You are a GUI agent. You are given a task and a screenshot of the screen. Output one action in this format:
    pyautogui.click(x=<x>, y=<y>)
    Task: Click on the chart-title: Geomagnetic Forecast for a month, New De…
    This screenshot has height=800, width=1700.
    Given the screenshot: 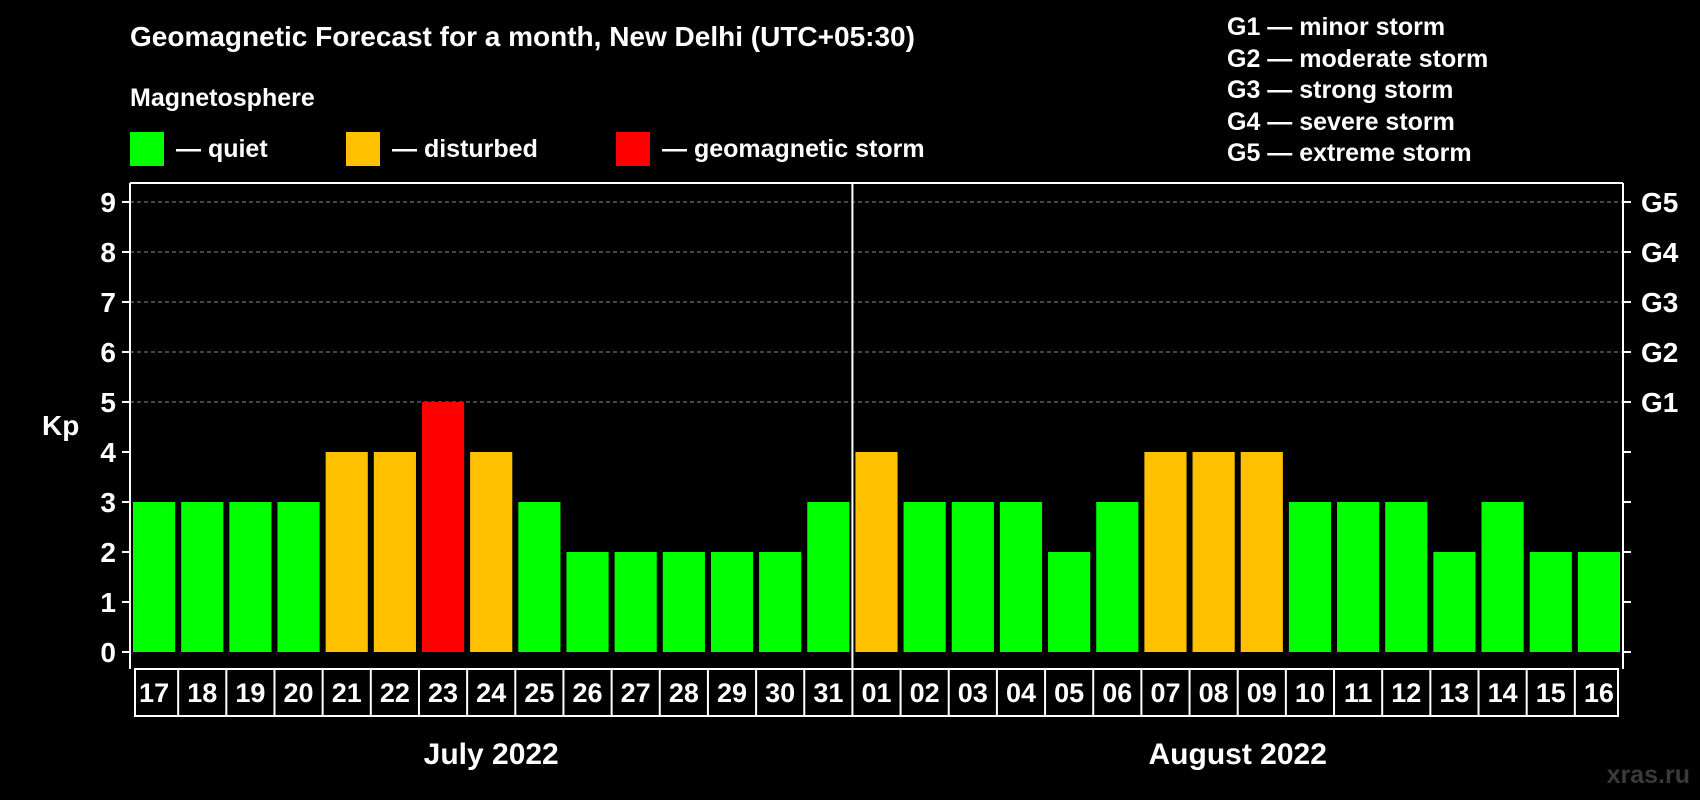 What is the action you would take?
    pyautogui.click(x=522, y=36)
    